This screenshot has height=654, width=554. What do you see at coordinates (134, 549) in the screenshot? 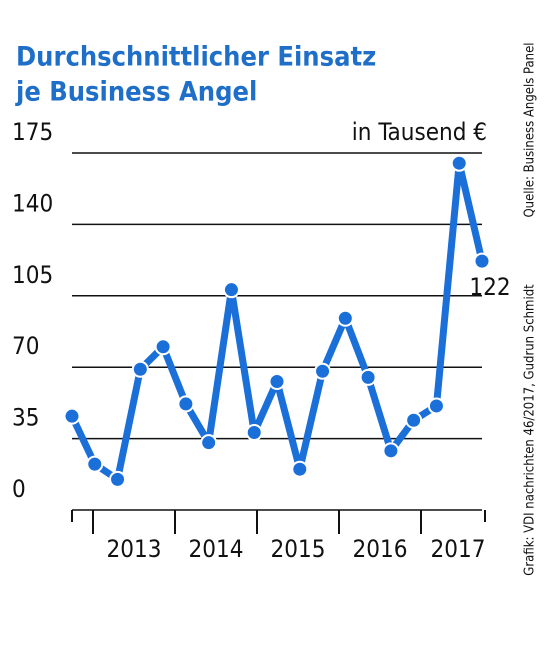
I see `x-tick-label: 2013` at bounding box center [134, 549].